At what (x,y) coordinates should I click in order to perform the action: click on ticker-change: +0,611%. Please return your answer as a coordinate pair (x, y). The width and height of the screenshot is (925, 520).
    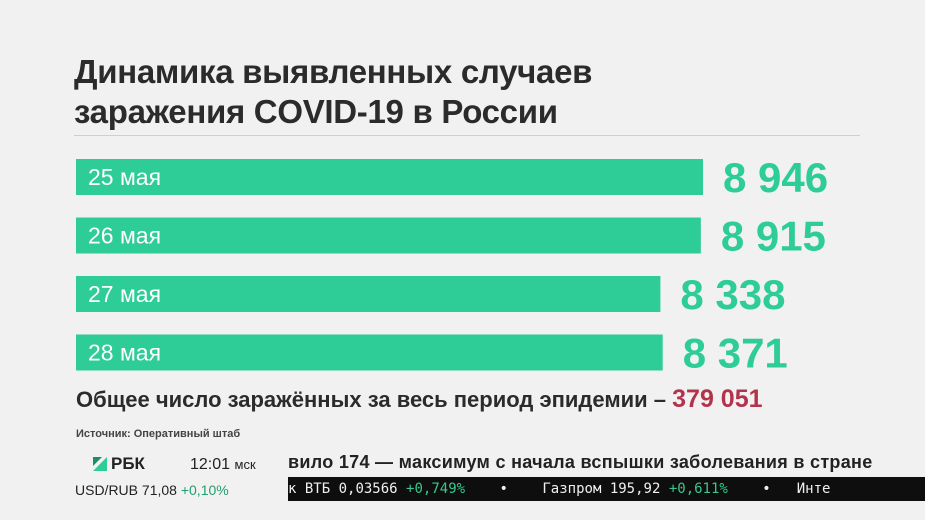
    Looking at the image, I should click on (698, 489).